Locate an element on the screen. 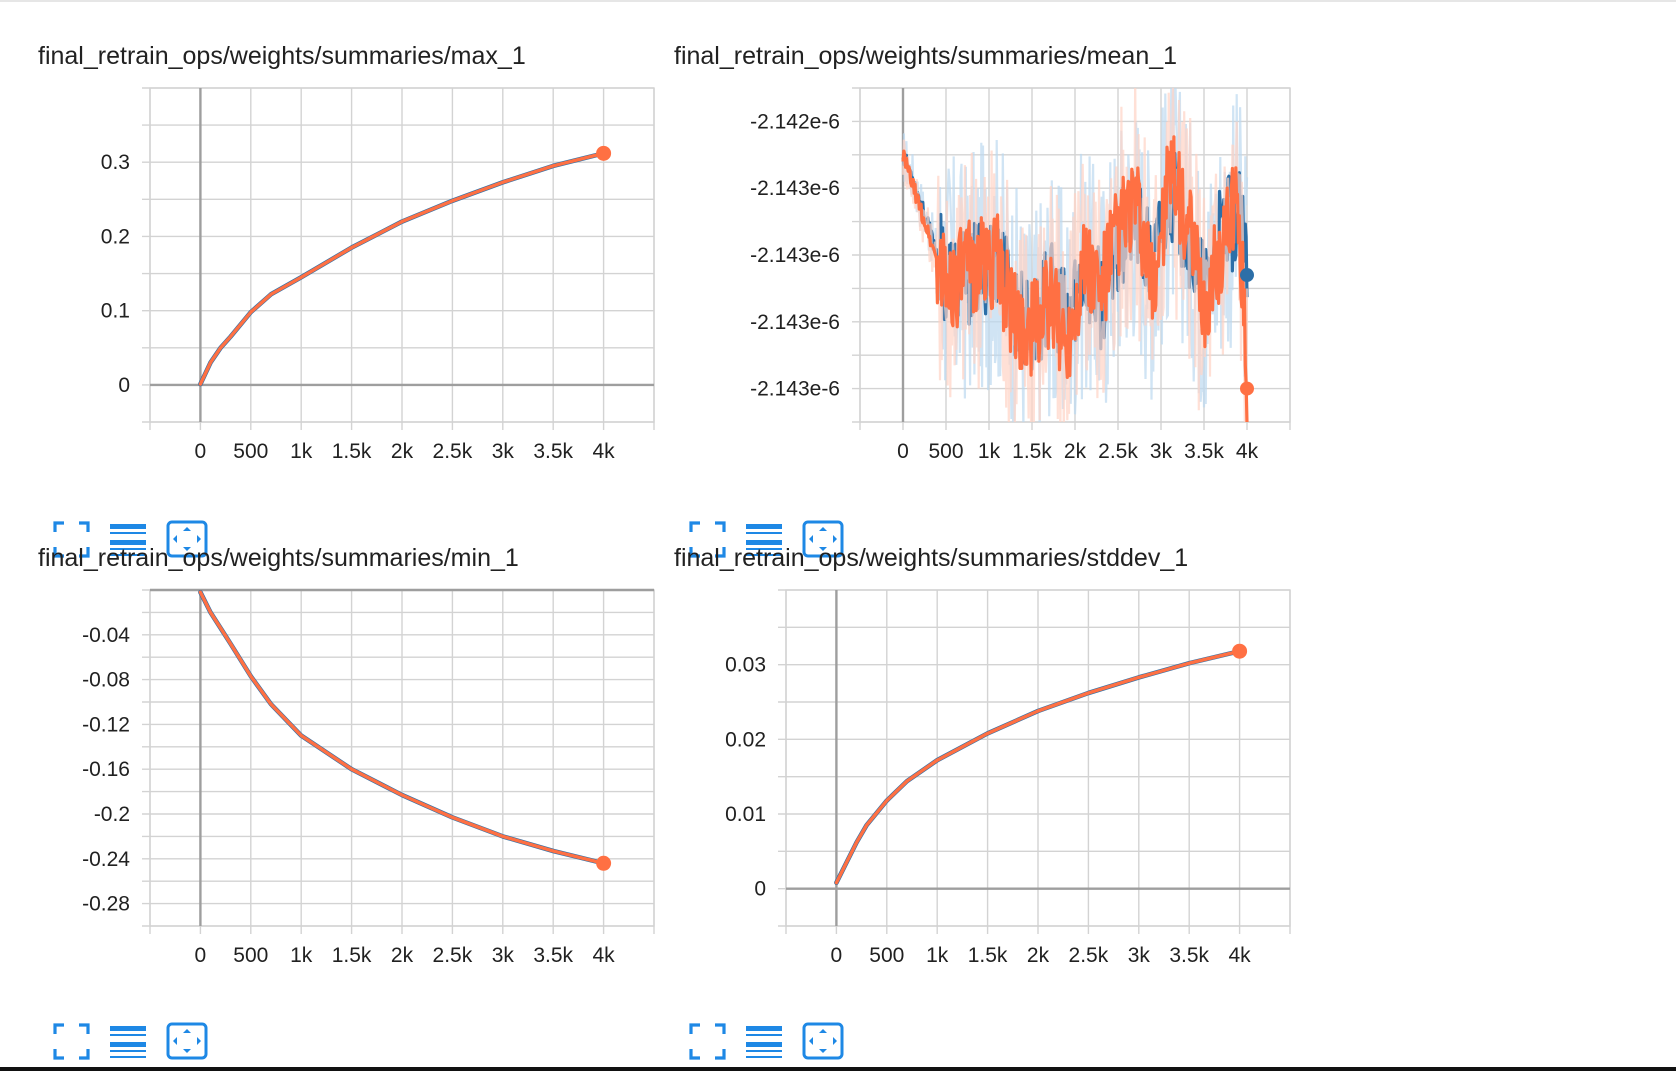 The image size is (1676, 1071). y-tick-label: 0.03 is located at coordinates (745, 665).